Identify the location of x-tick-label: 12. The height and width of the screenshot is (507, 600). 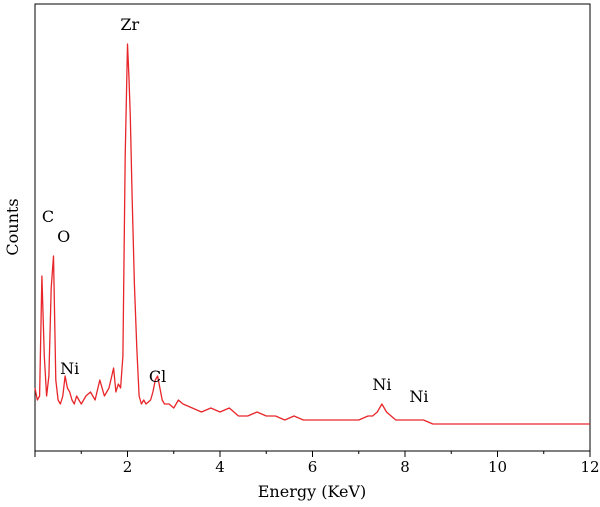
(589, 467).